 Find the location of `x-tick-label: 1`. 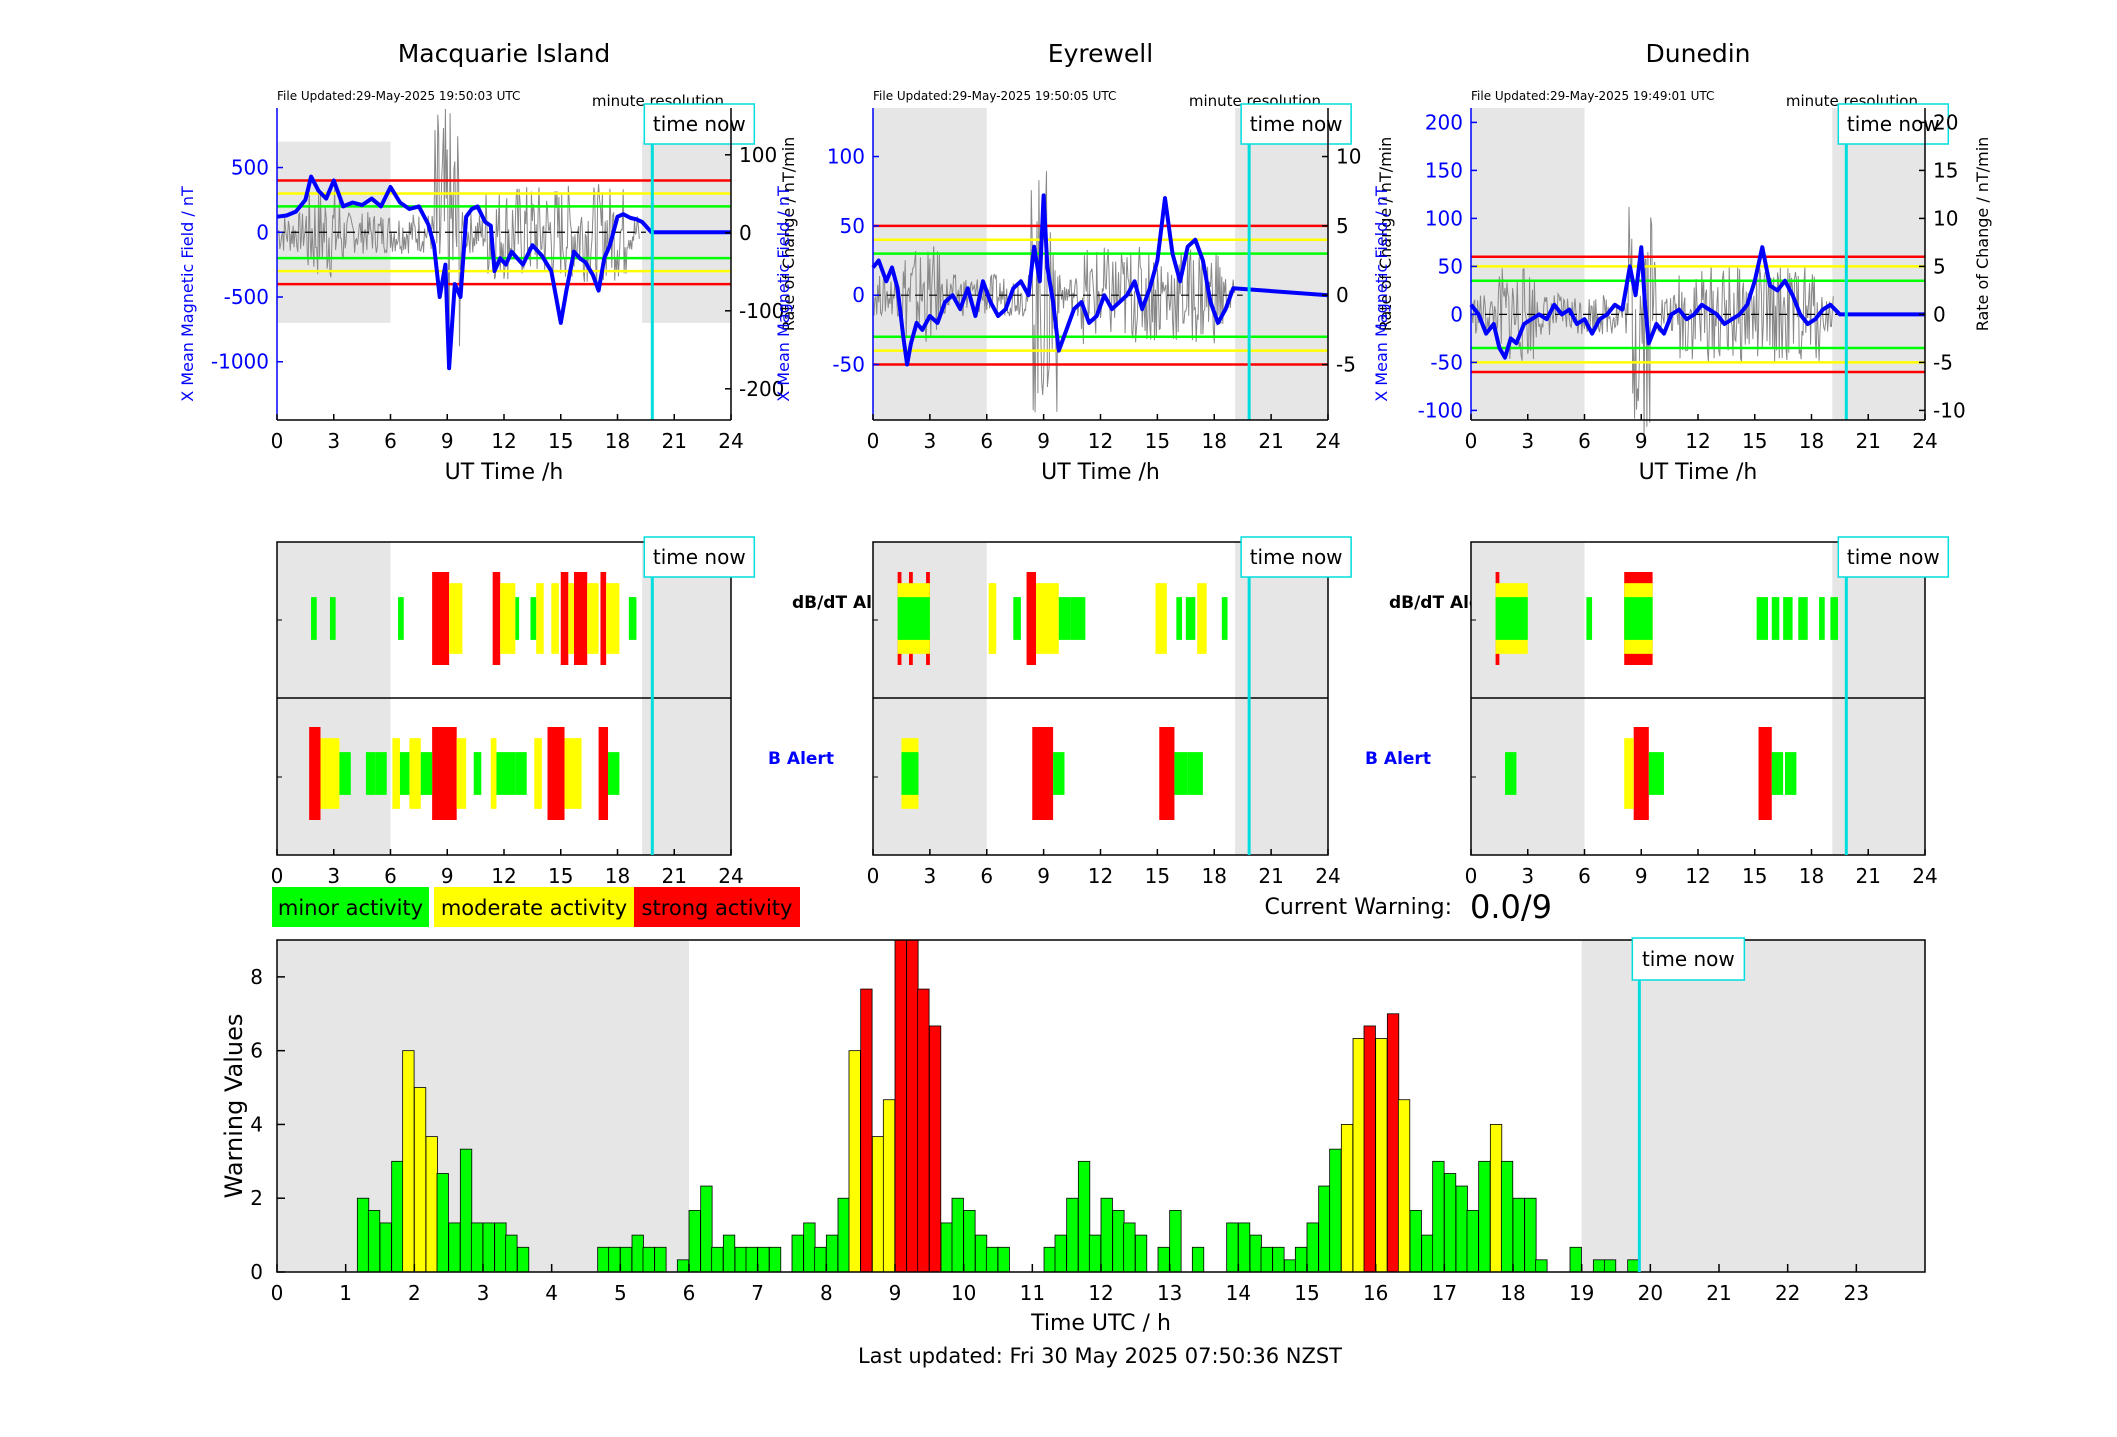

x-tick-label: 1 is located at coordinates (345, 1293).